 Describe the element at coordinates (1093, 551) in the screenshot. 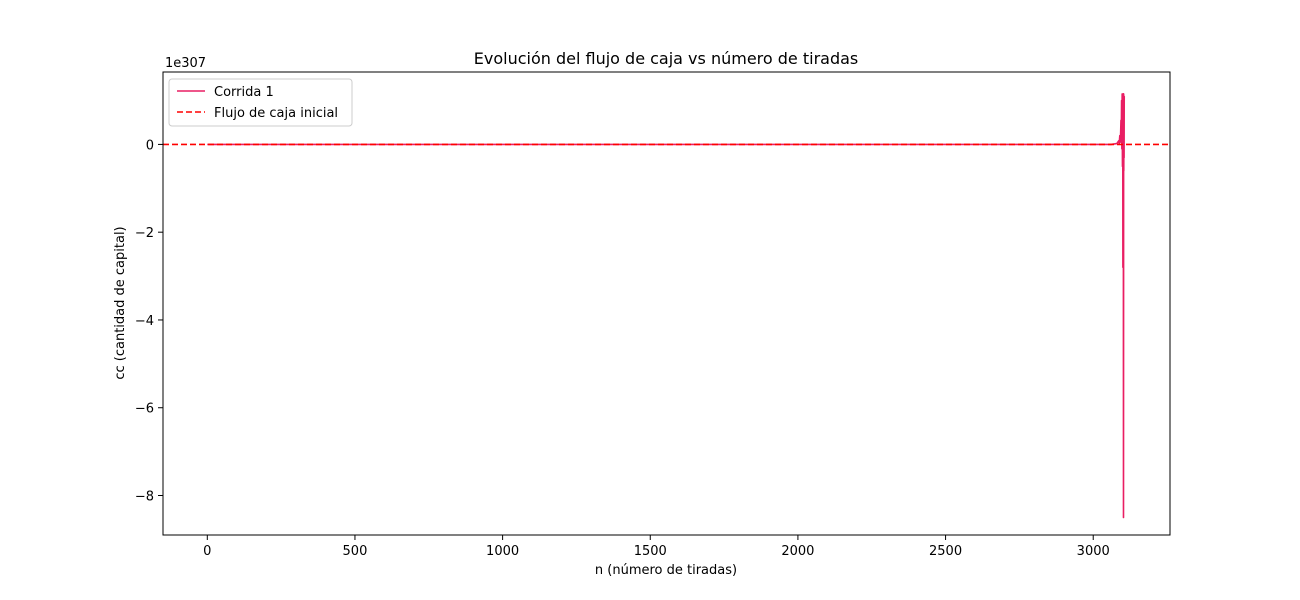

I see `x-tick-label: 3000` at that location.